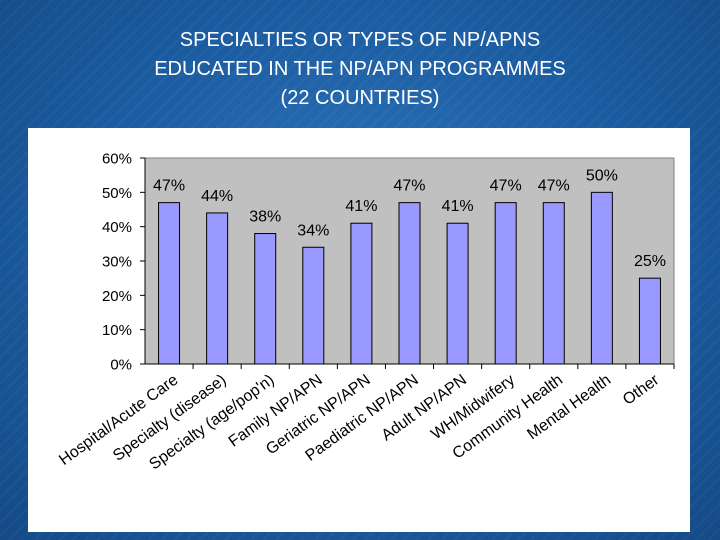 Image resolution: width=720 pixels, height=540 pixels. What do you see at coordinates (265, 217) in the screenshot?
I see `bar-value-label: 38%` at bounding box center [265, 217].